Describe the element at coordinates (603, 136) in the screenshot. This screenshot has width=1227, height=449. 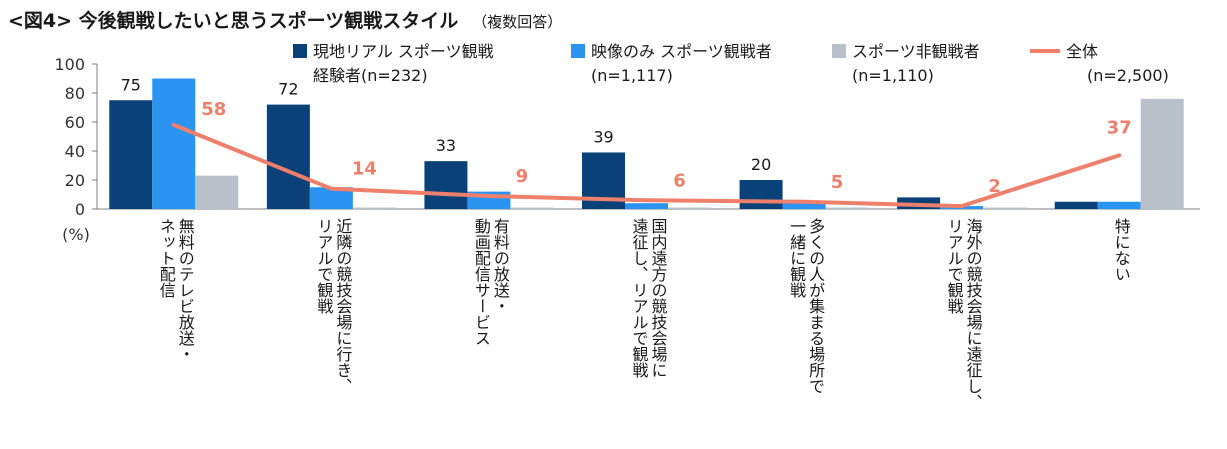
I see `bar-data-label: 39` at that location.